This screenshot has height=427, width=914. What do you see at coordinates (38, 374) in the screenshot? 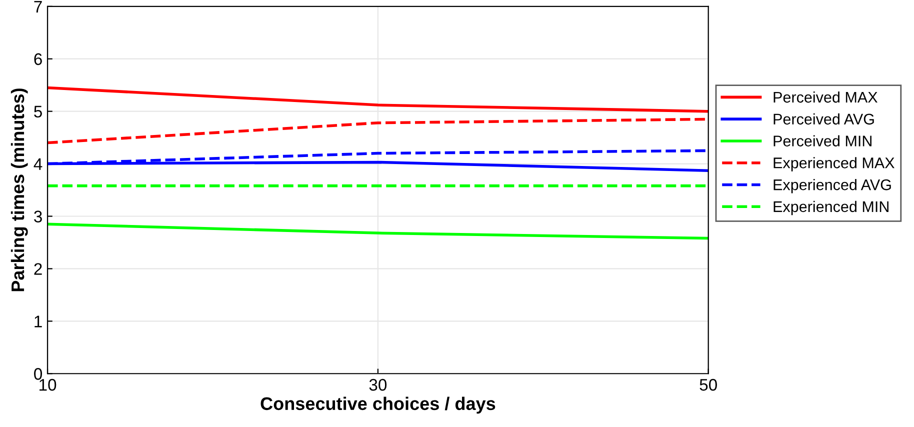
I see `y-tick-label: 0` at bounding box center [38, 374].